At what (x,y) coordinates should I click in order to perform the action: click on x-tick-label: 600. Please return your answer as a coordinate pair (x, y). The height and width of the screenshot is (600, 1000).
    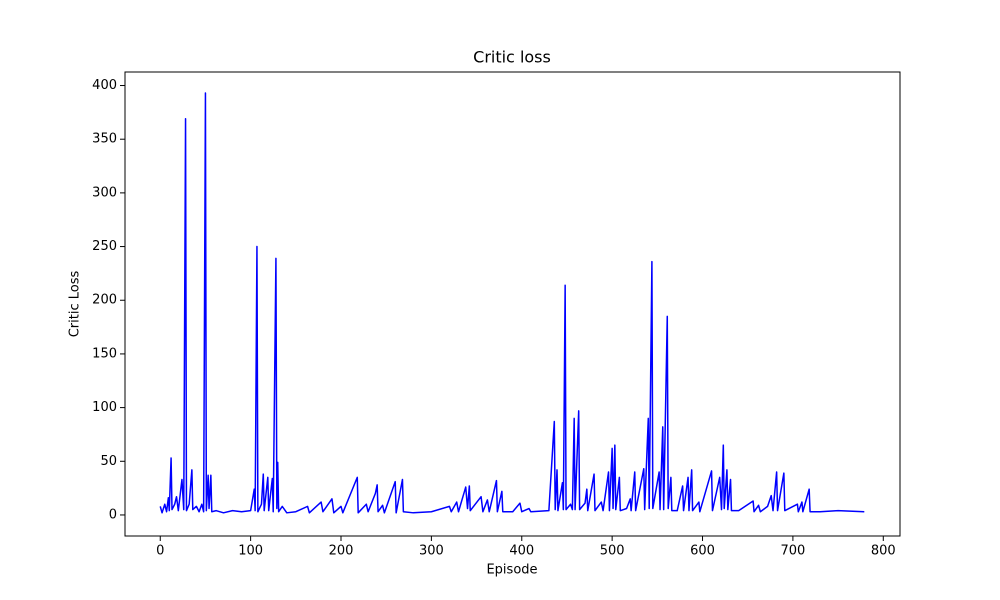
    Looking at the image, I should click on (702, 551).